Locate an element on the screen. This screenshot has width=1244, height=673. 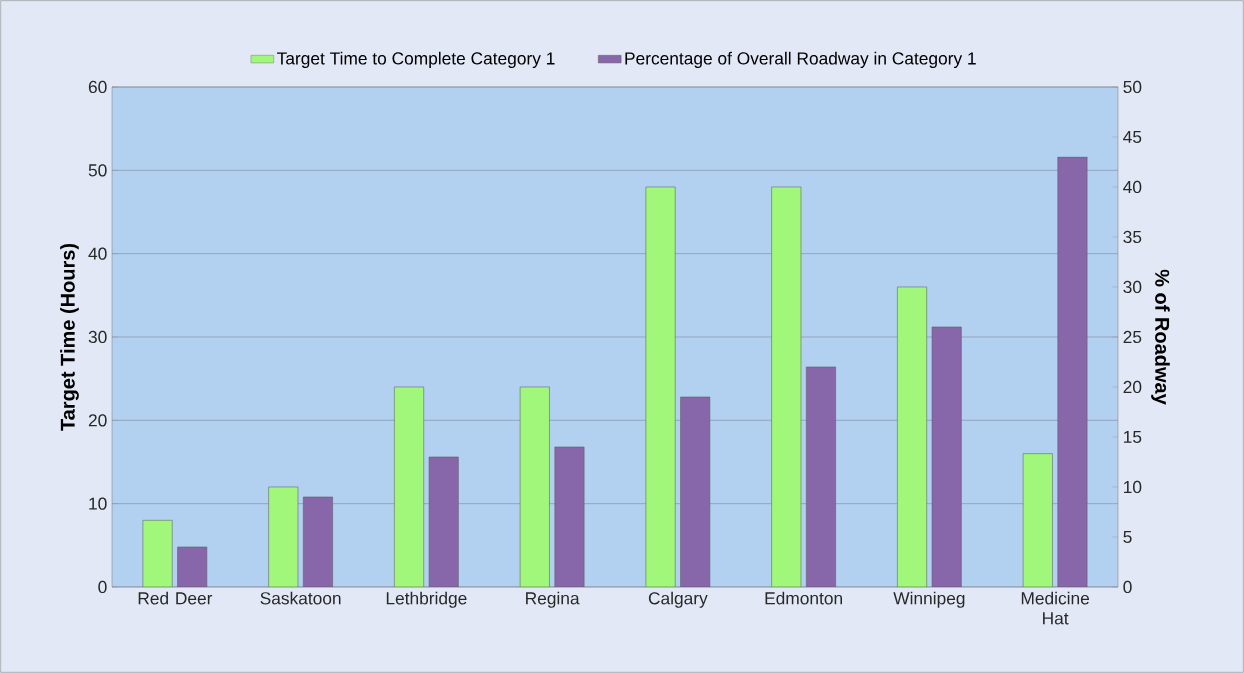
x-tick-label: Saskatoon is located at coordinates (300, 598).